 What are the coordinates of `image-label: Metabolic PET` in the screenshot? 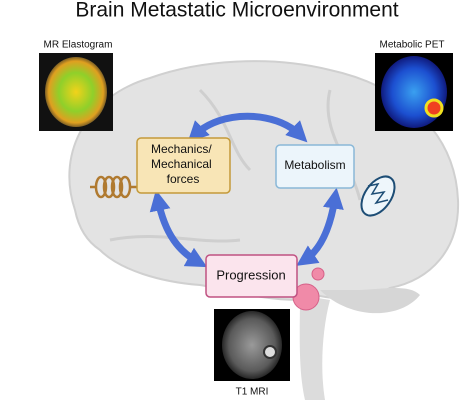 It's located at (411, 45).